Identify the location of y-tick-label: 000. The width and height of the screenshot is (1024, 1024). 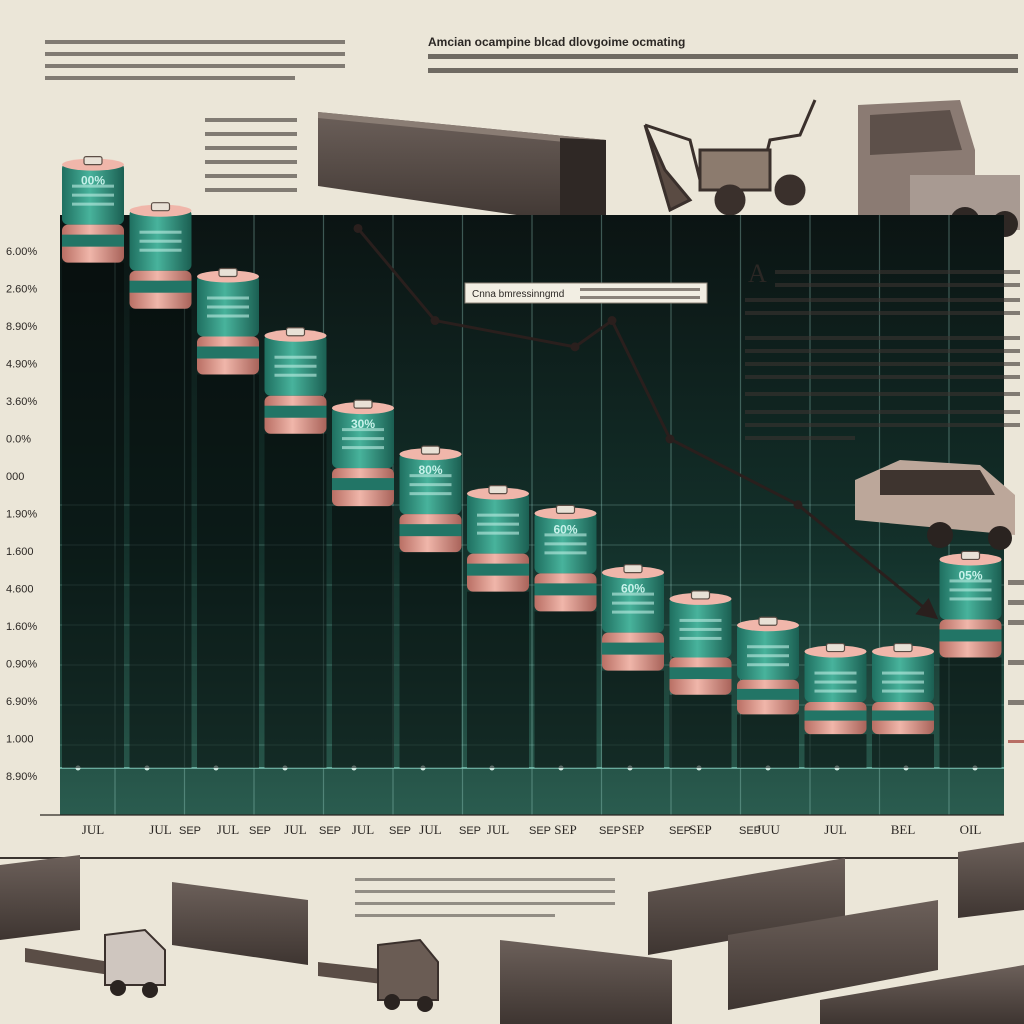
(15, 477).